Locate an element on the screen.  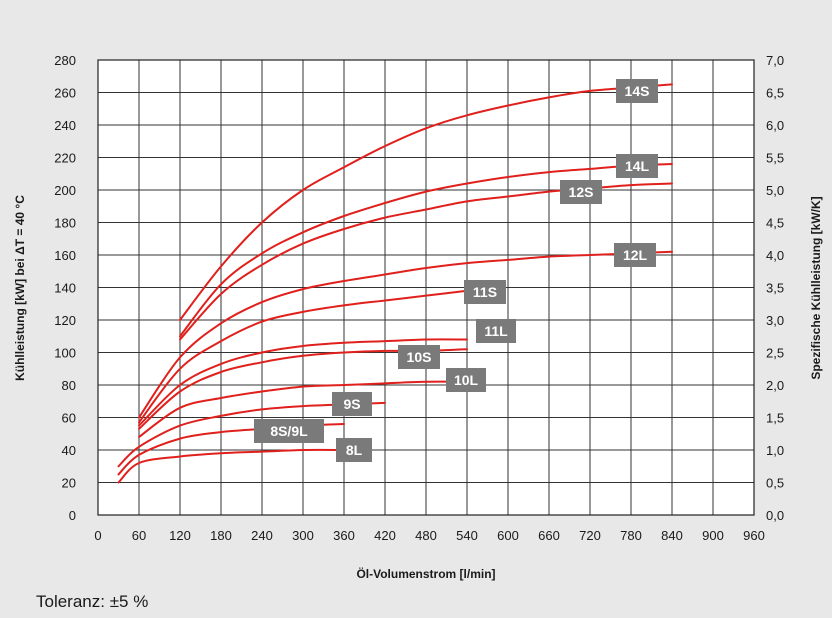
y-tick-label: 260 is located at coordinates (65, 93).